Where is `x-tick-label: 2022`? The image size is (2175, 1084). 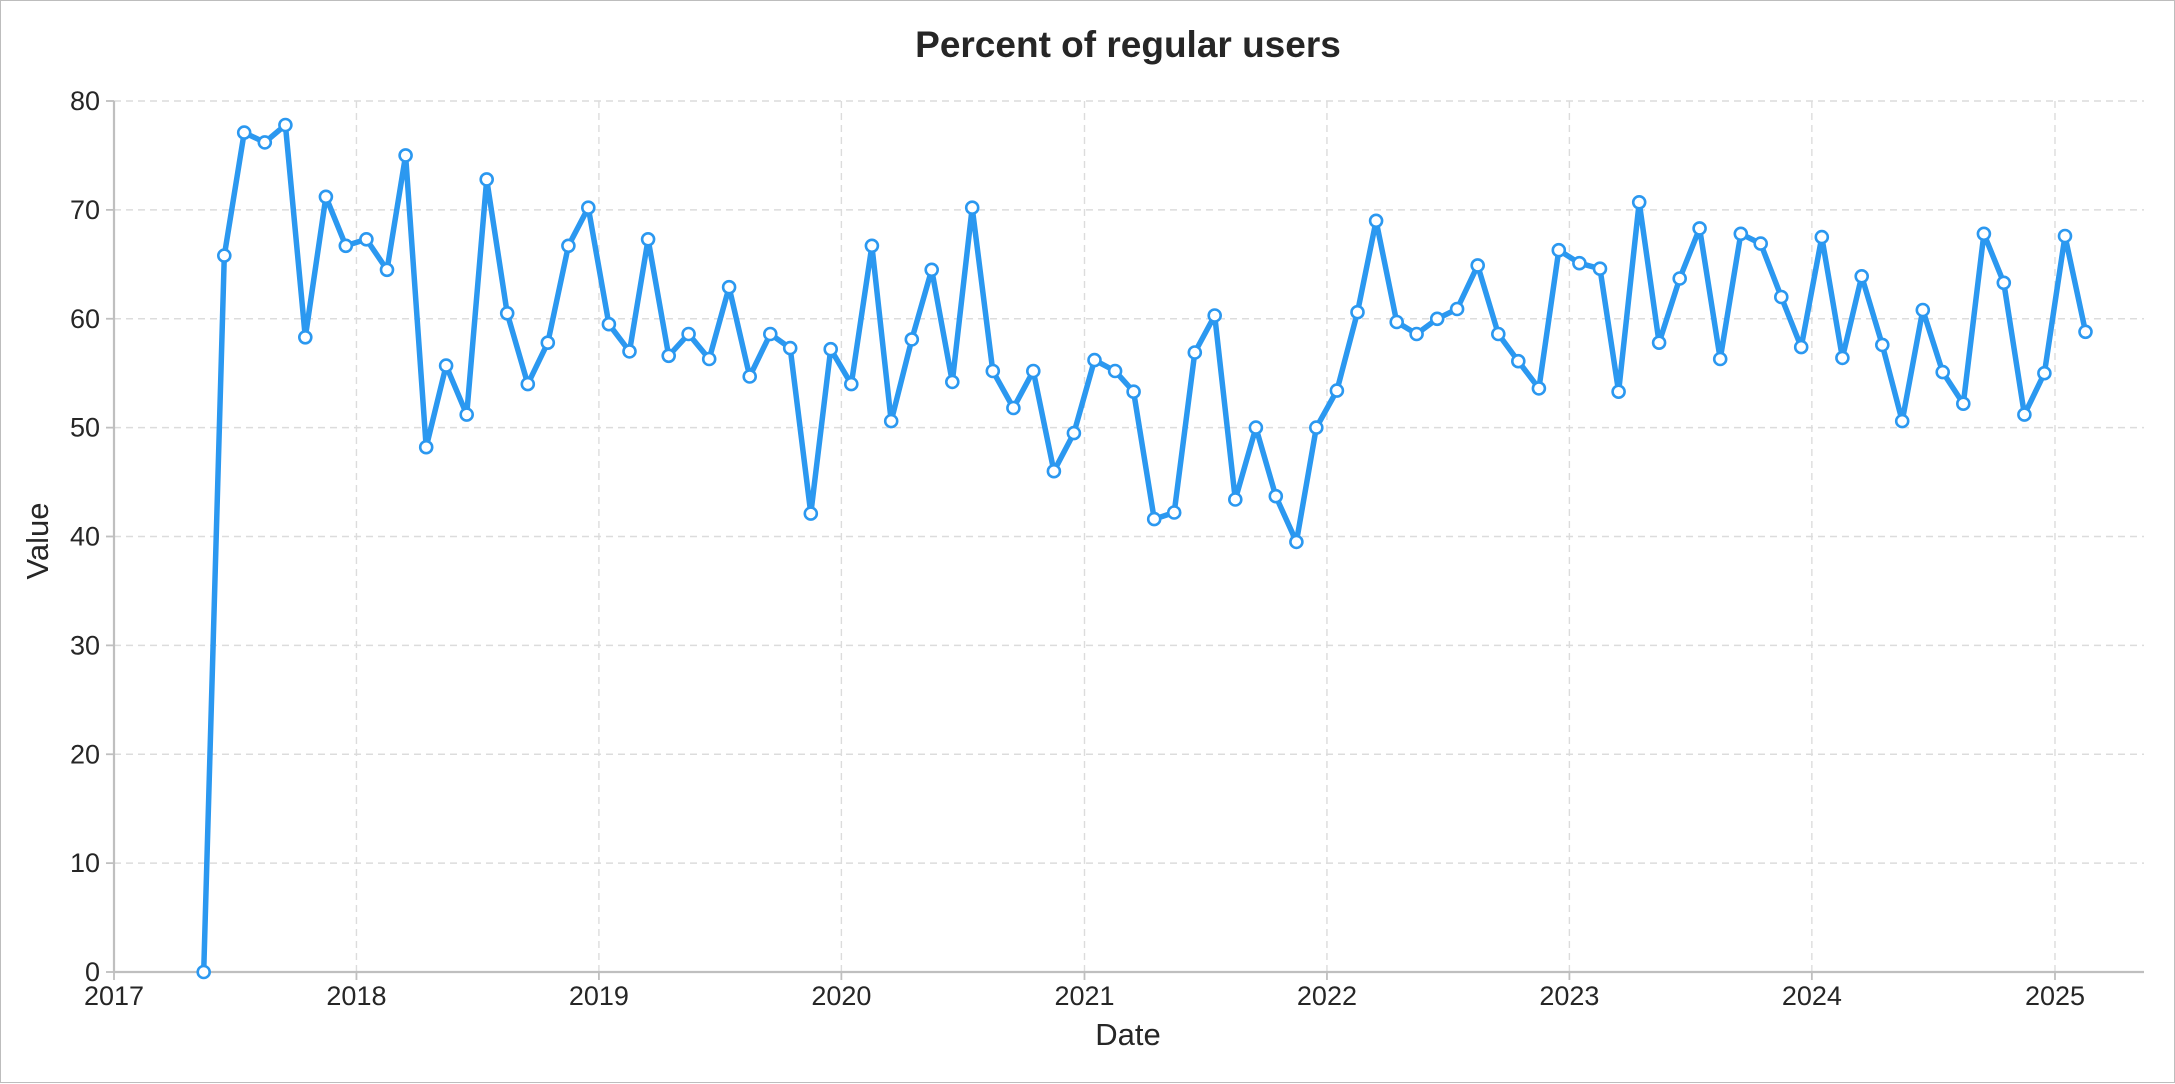
x-tick-label: 2022 is located at coordinates (1327, 996).